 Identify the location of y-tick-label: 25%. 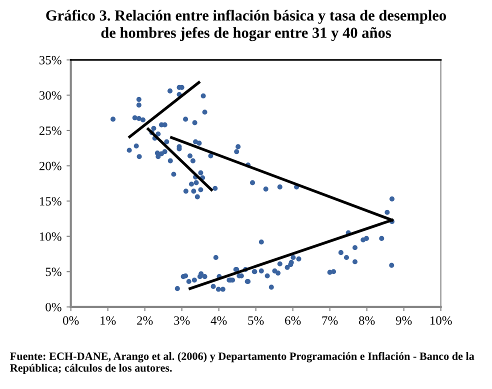
(50, 130).